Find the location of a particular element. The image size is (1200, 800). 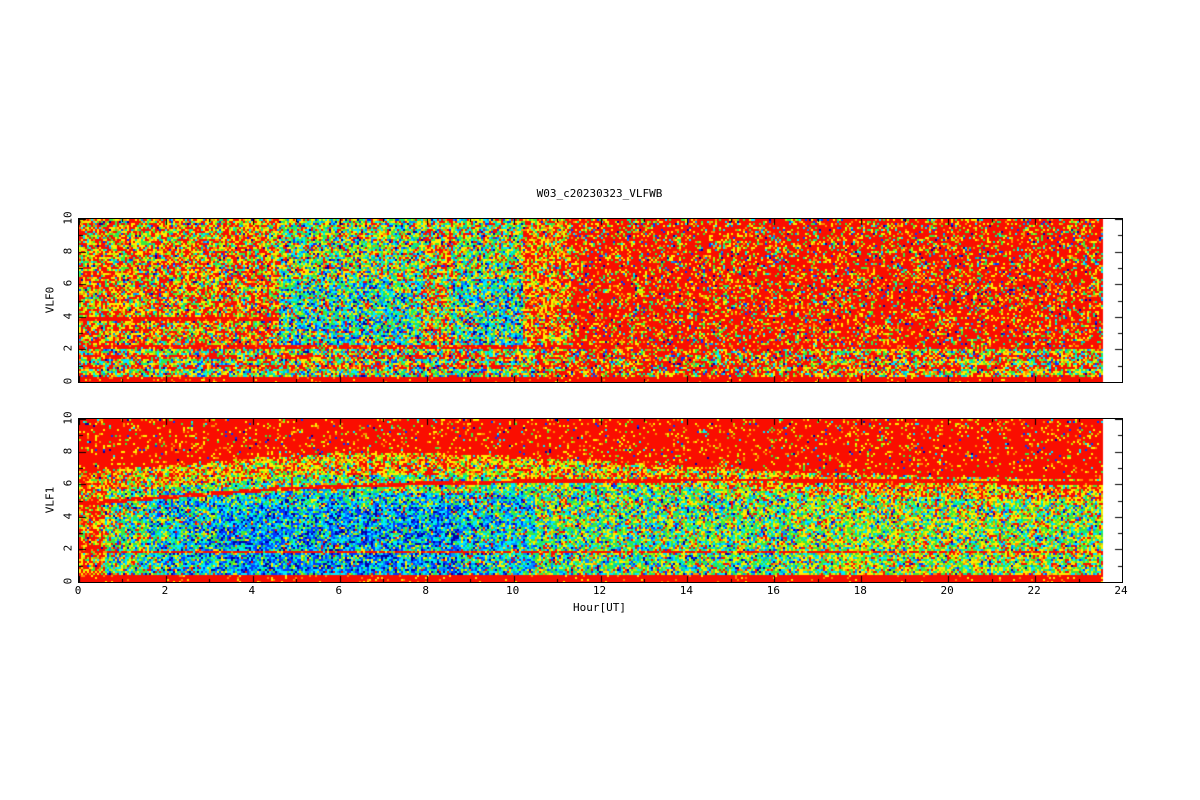

x-tick-label-24: 24 is located at coordinates (1121, 590).